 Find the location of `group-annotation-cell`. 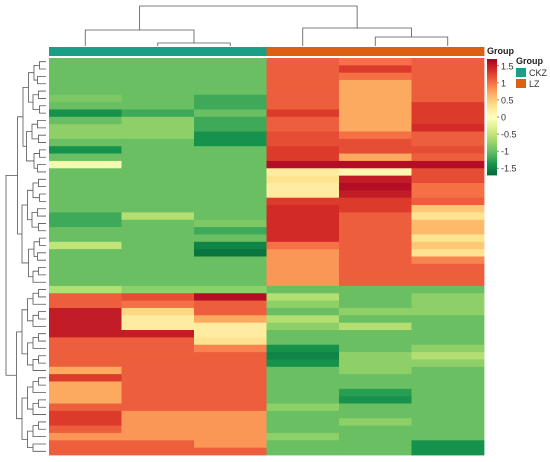

group-annotation-cell is located at coordinates (230, 51).